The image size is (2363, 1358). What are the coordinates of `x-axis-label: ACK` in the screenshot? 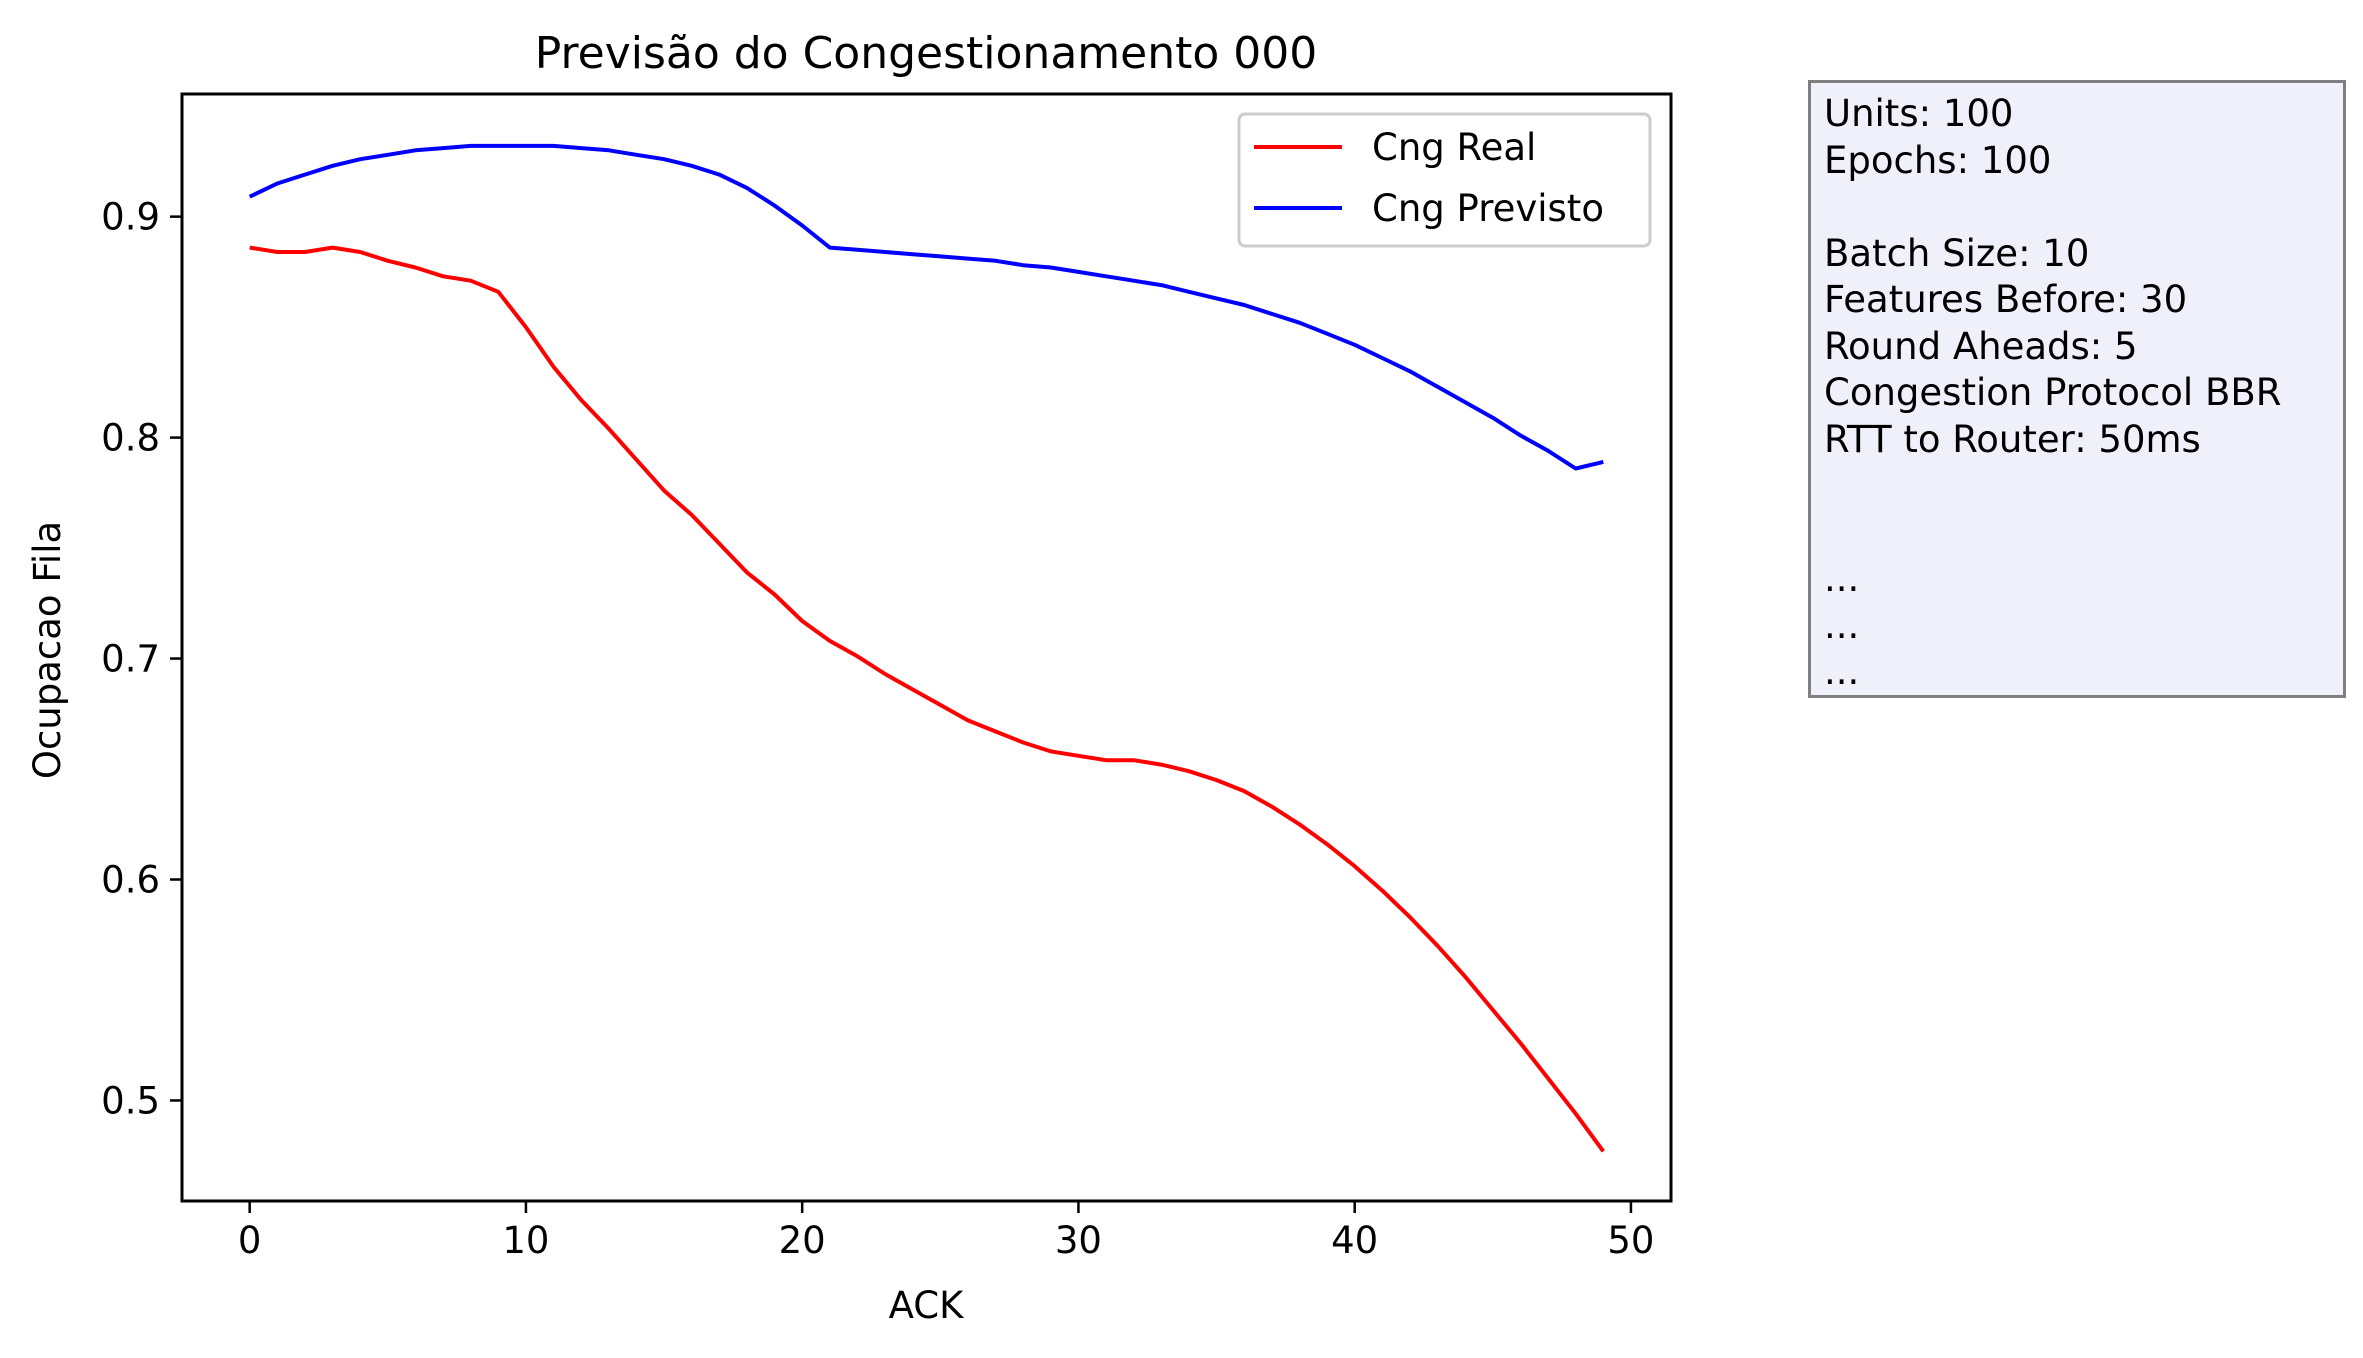 It's located at (927, 1305).